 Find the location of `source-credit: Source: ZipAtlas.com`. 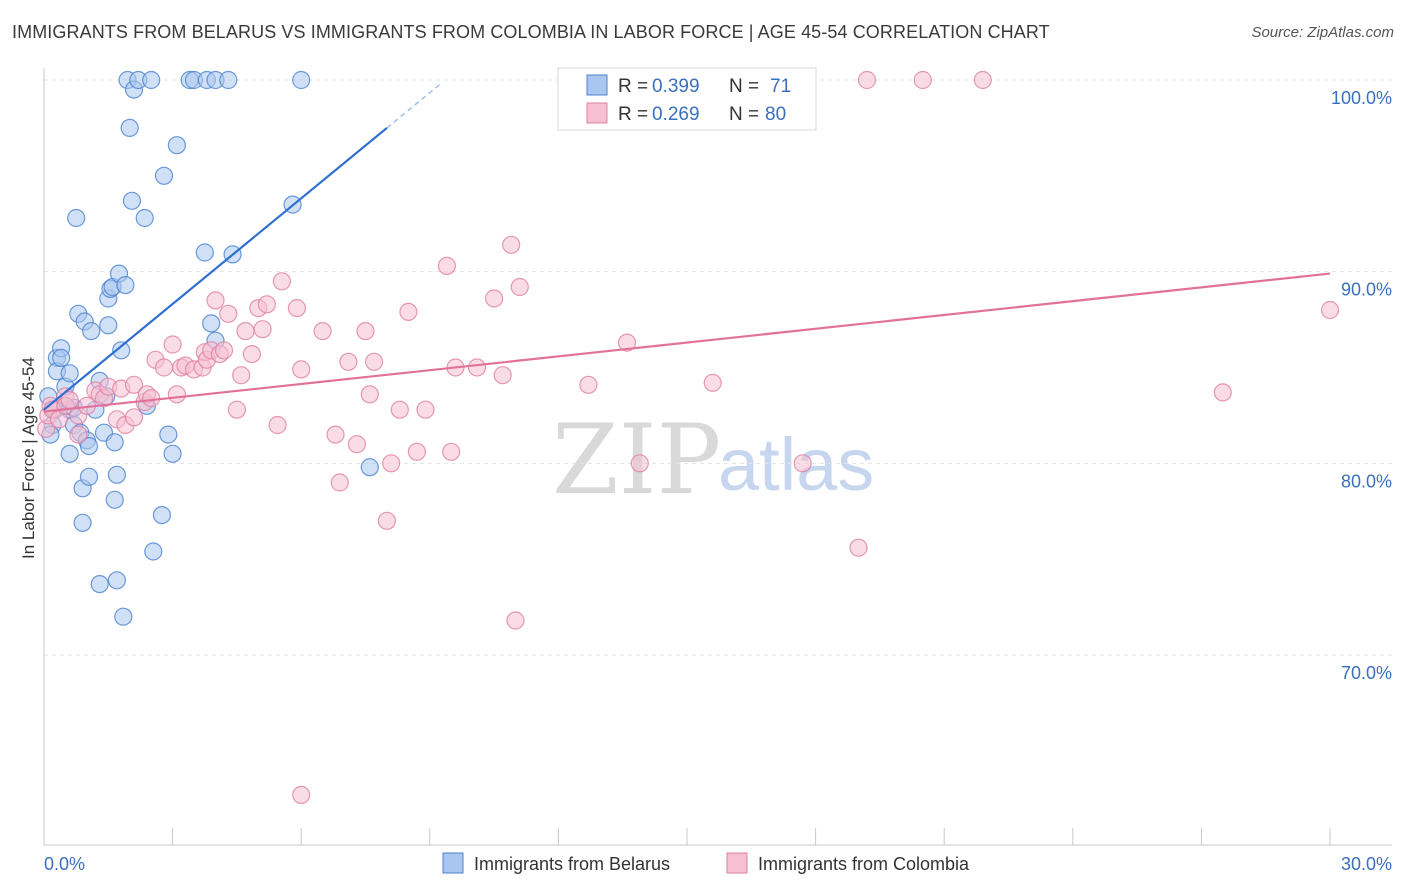

source-credit: Source: ZipAtlas.com is located at coordinates (1322, 32).